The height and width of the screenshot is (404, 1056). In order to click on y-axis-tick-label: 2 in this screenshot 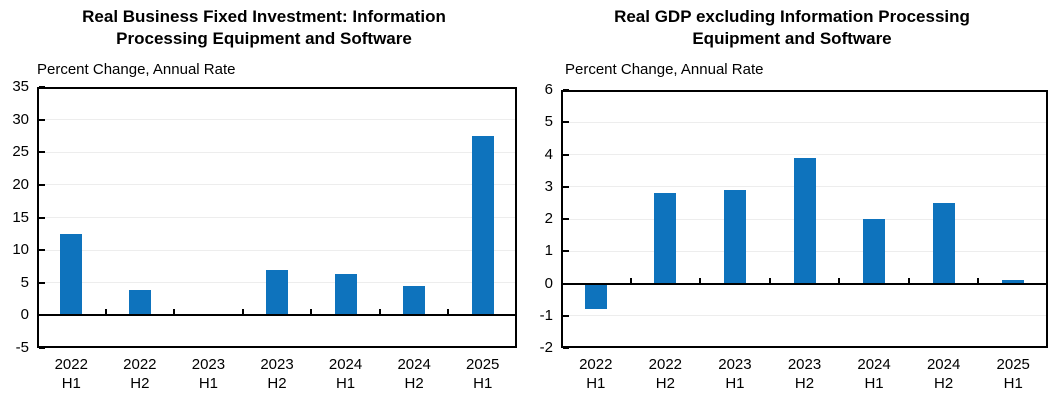, I will do `click(548, 218)`.